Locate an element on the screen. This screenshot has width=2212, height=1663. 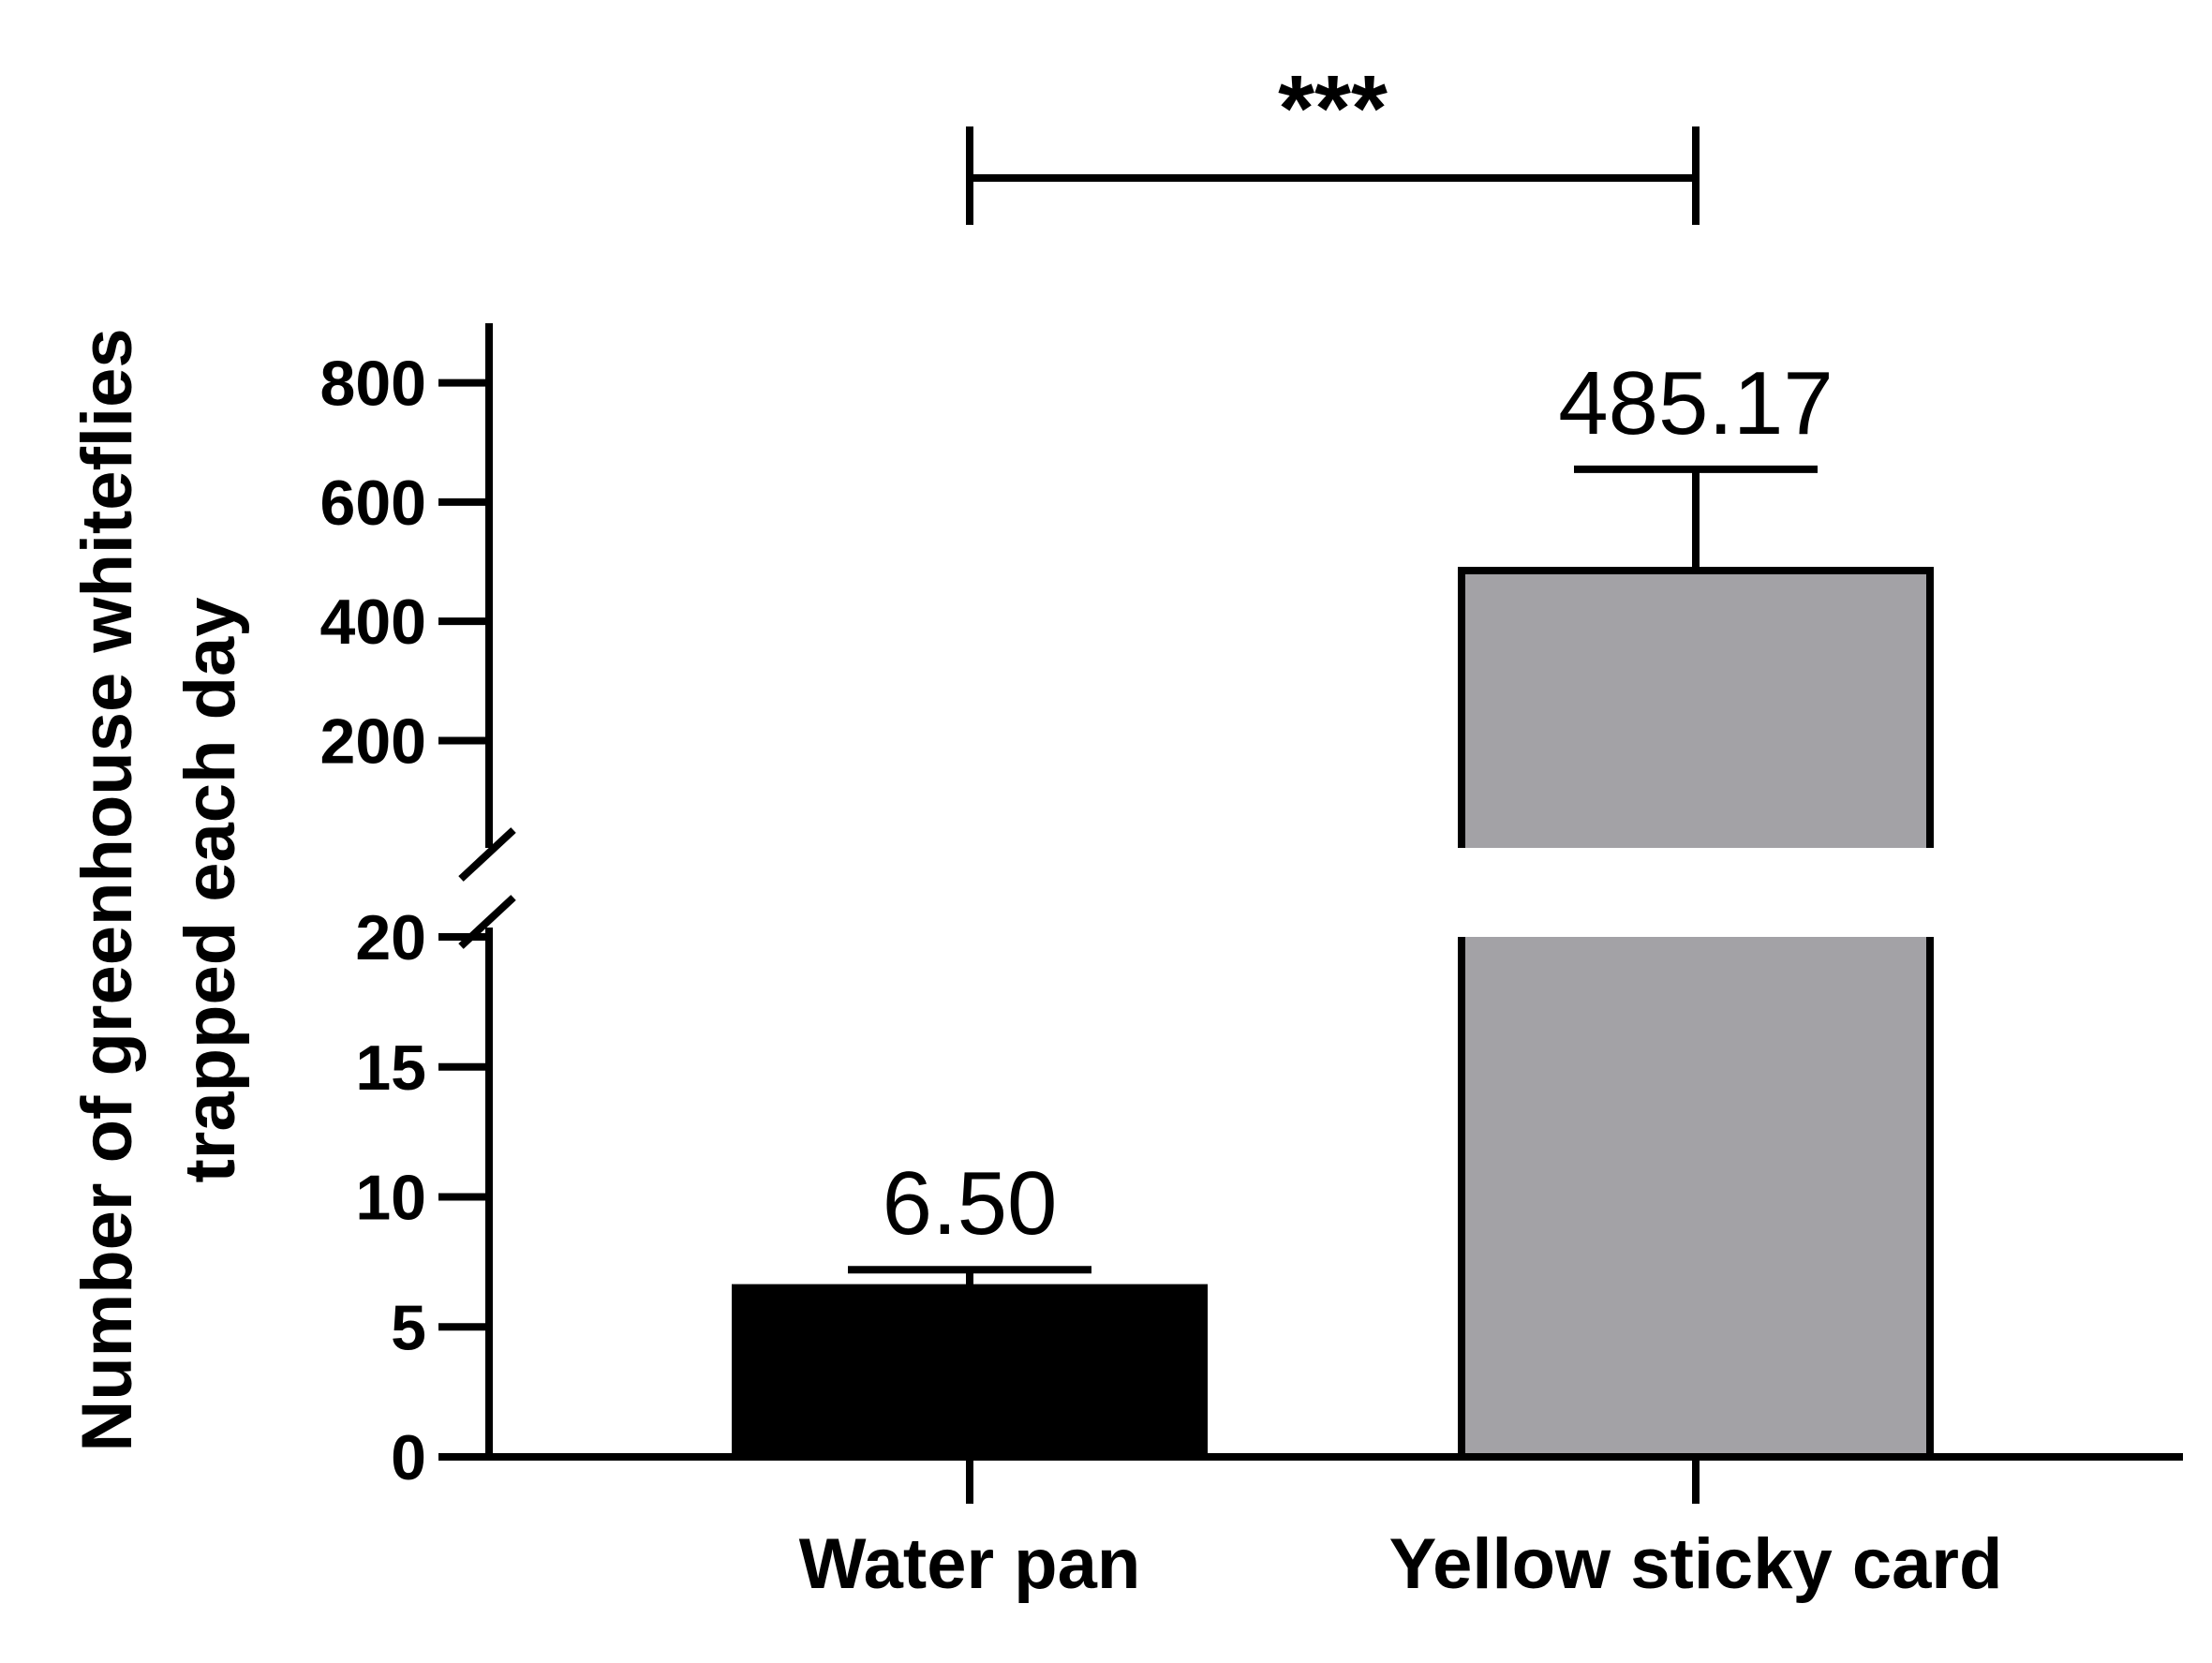
y-tick-label: 5 is located at coordinates (408, 1327).